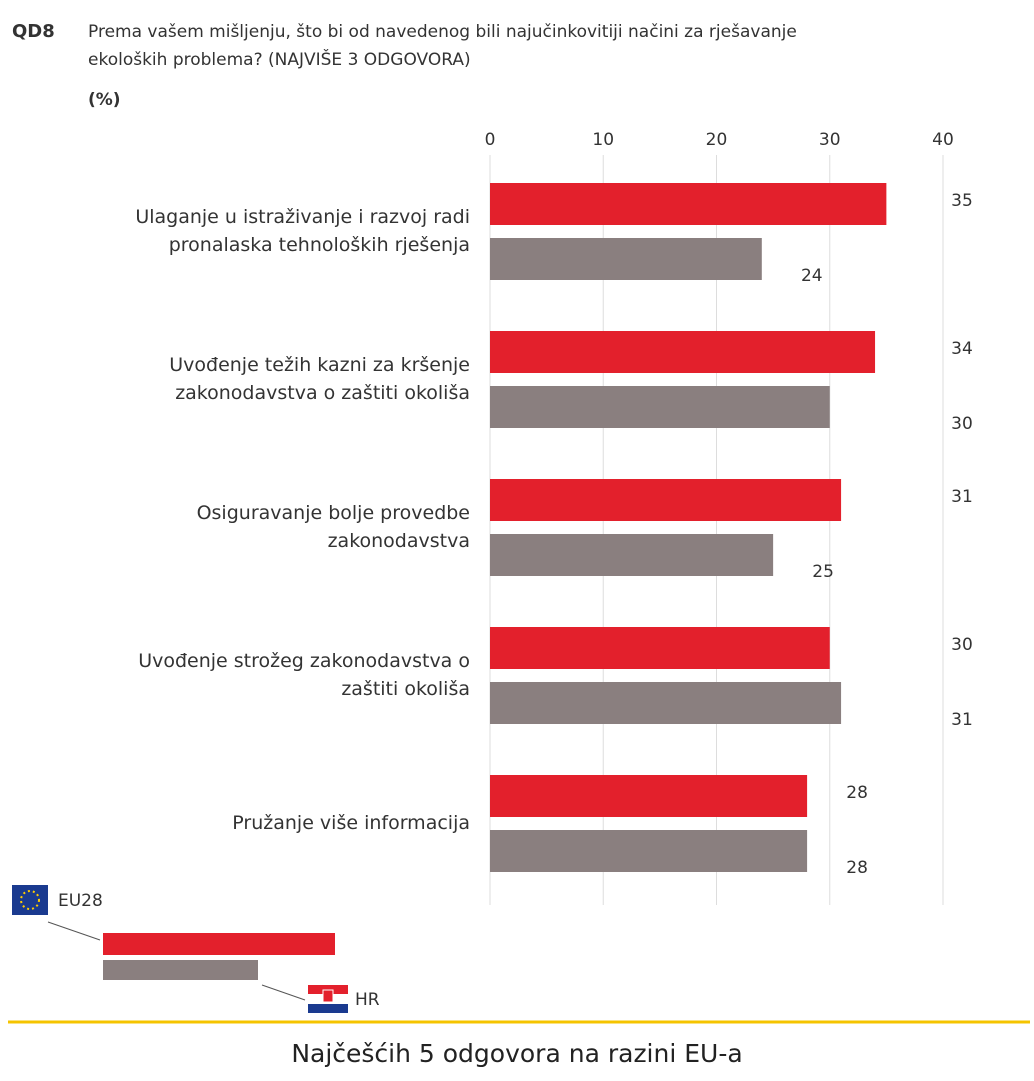 The height and width of the screenshot is (1081, 1034). Describe the element at coordinates (351, 823) in the screenshot. I see `category-label: Pružanje više informacija` at that location.